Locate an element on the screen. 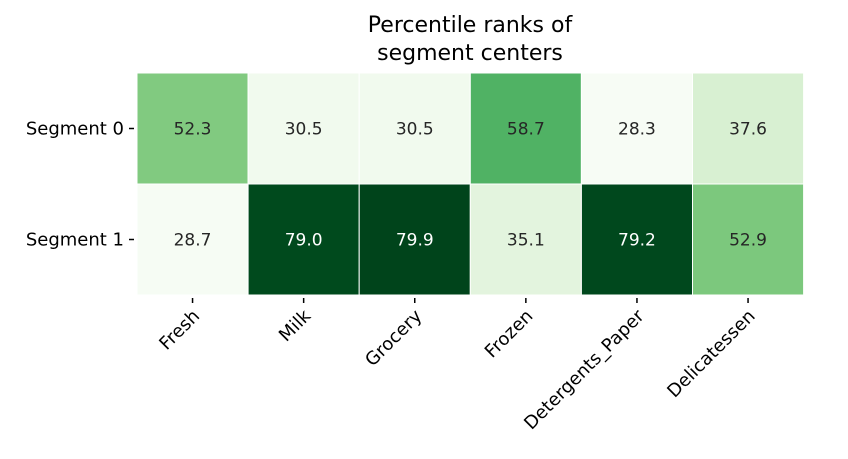 The image size is (848, 459). cell-value-label: 37.6 is located at coordinates (748, 130).